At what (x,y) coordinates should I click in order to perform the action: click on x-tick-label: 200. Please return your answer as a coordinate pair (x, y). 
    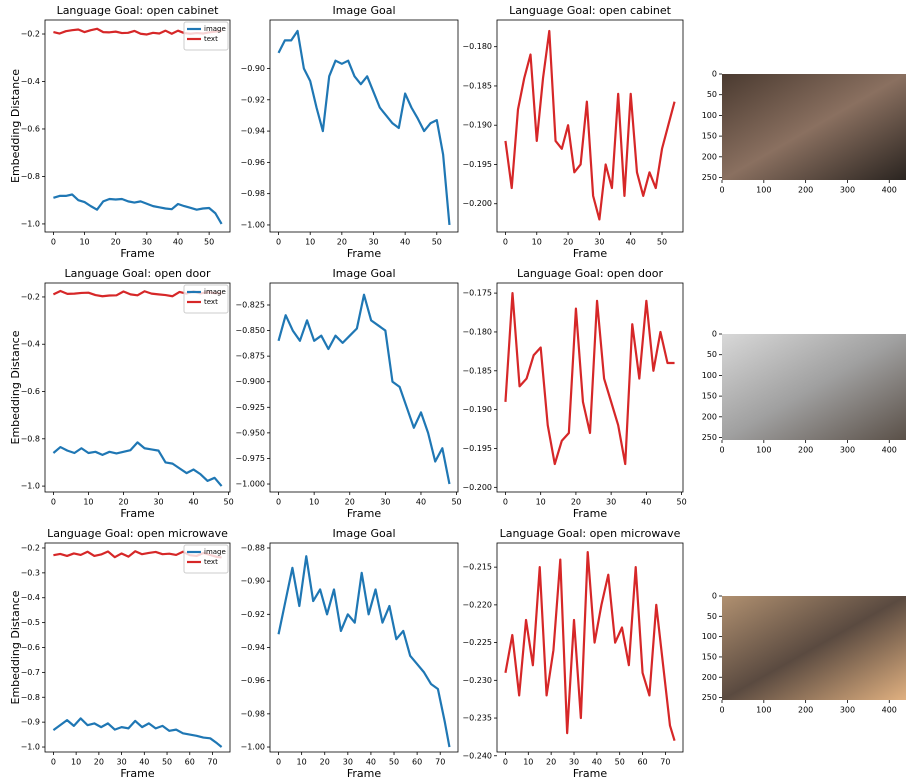
    Looking at the image, I should click on (805, 710).